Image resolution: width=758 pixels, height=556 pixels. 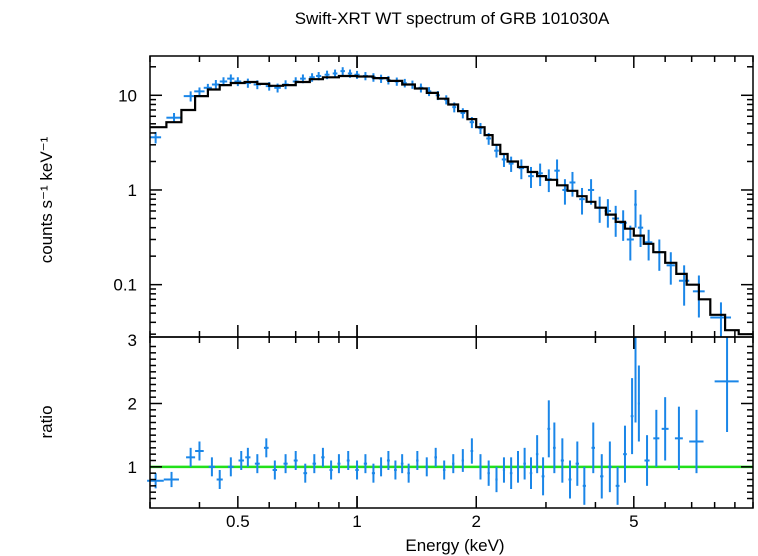 I want to click on x-axis-label: Energy (keV), so click(x=454, y=545).